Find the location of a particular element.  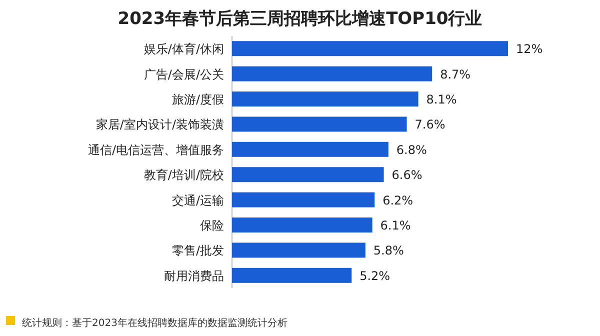

y-tick-label: 零售/批发 is located at coordinates (198, 251).